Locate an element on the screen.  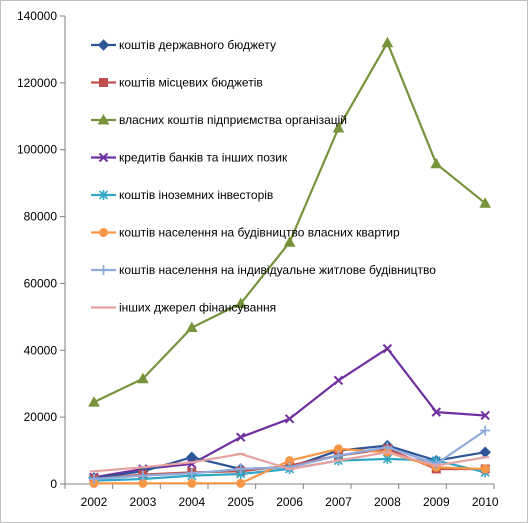
legend-item: кредитів банків та інших позик is located at coordinates (189, 158).